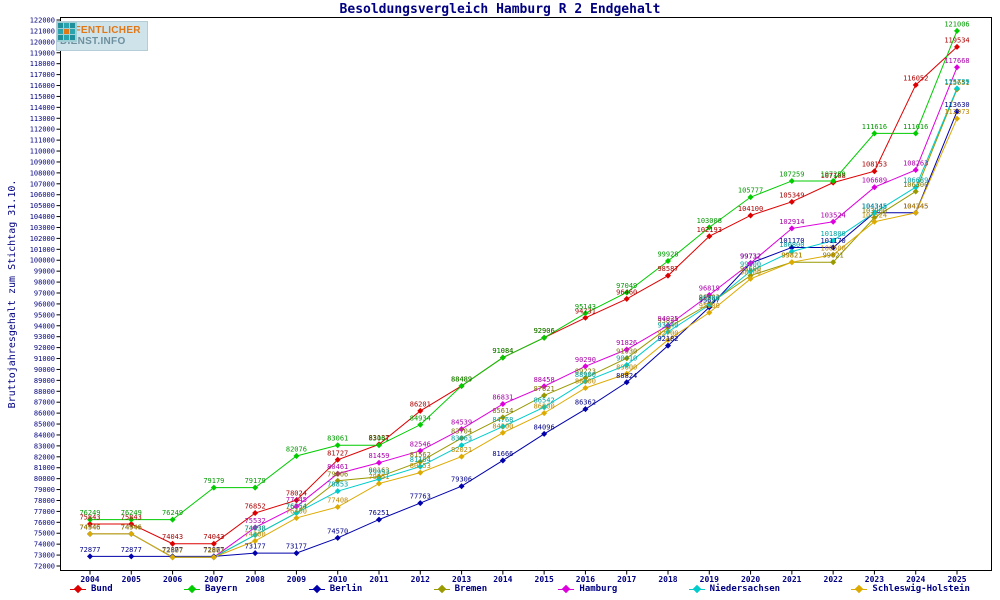 The image size is (1000, 600). I want to click on svg-text: 97049, so click(626, 286).